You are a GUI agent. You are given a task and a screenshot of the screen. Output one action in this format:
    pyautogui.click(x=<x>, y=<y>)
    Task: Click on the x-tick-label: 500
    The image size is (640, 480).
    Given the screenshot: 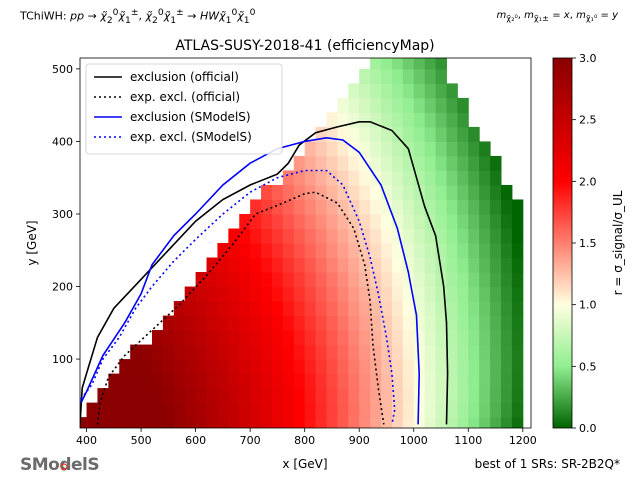 What is the action you would take?
    pyautogui.click(x=141, y=440)
    